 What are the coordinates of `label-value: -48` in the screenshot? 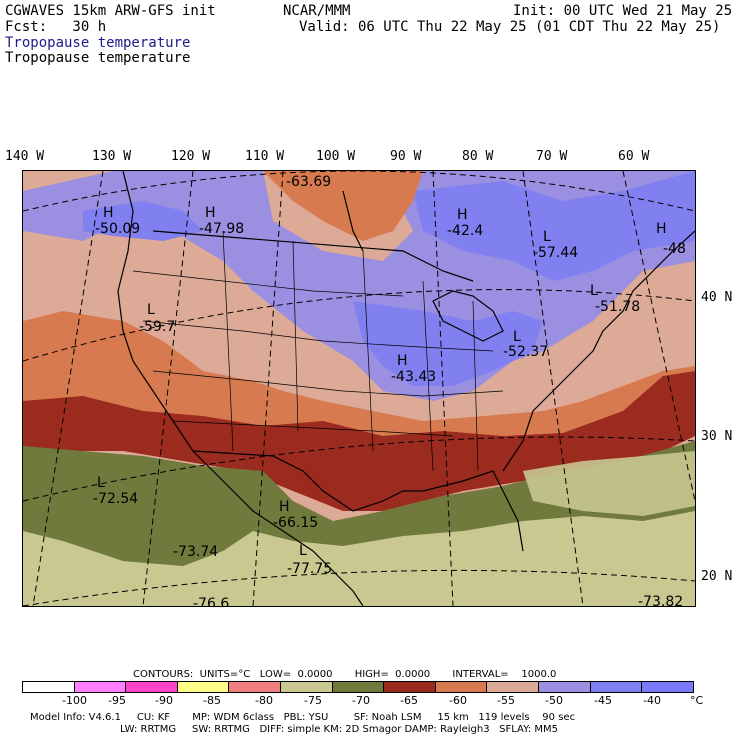 It's located at (674, 249).